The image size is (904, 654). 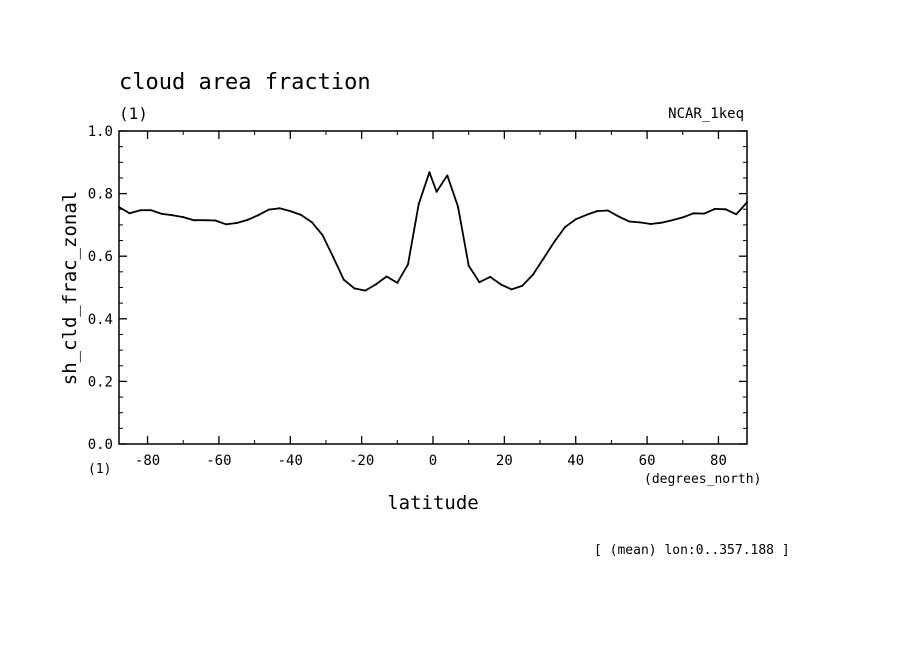 I want to click on dataset-label: NCAR_1keq, so click(x=706, y=114).